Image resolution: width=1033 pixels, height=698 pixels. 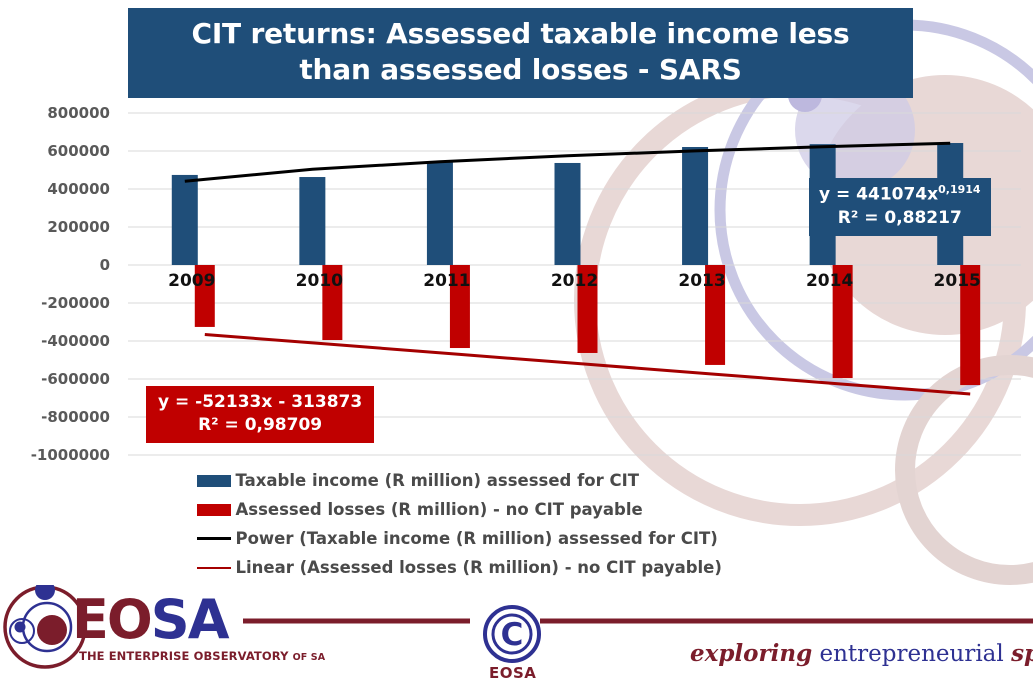 I want to click on x-axis-tick-label: 2009, so click(x=192, y=281).